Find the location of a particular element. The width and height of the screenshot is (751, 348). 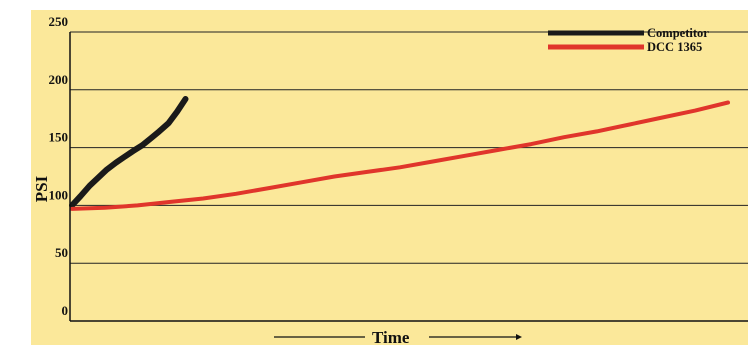

y-tick-labels: 0 50 100 150 200 250 is located at coordinates (59, 166).